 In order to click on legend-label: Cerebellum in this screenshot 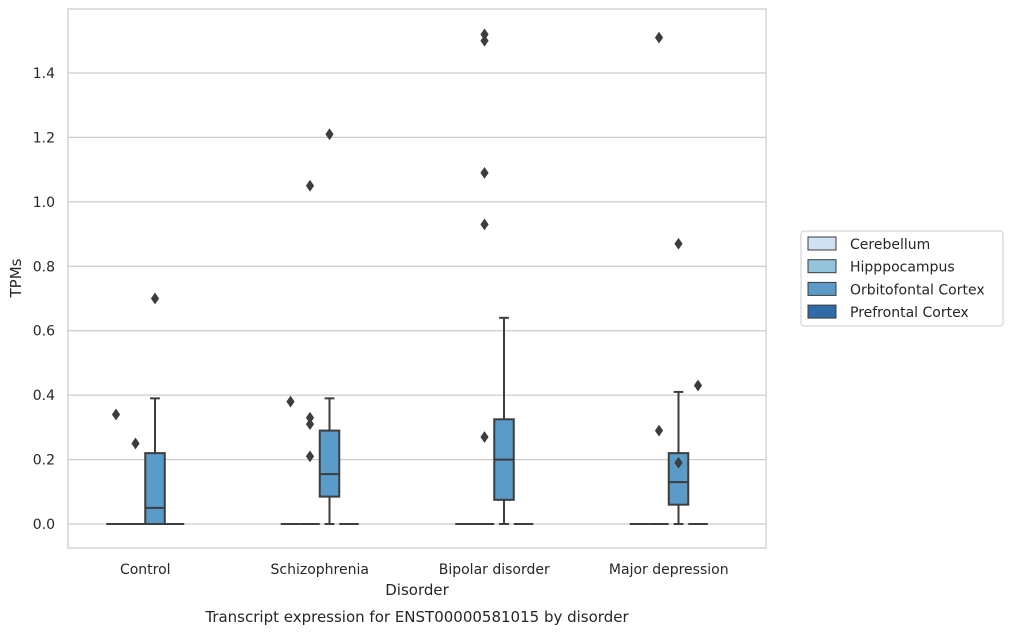, I will do `click(890, 245)`.